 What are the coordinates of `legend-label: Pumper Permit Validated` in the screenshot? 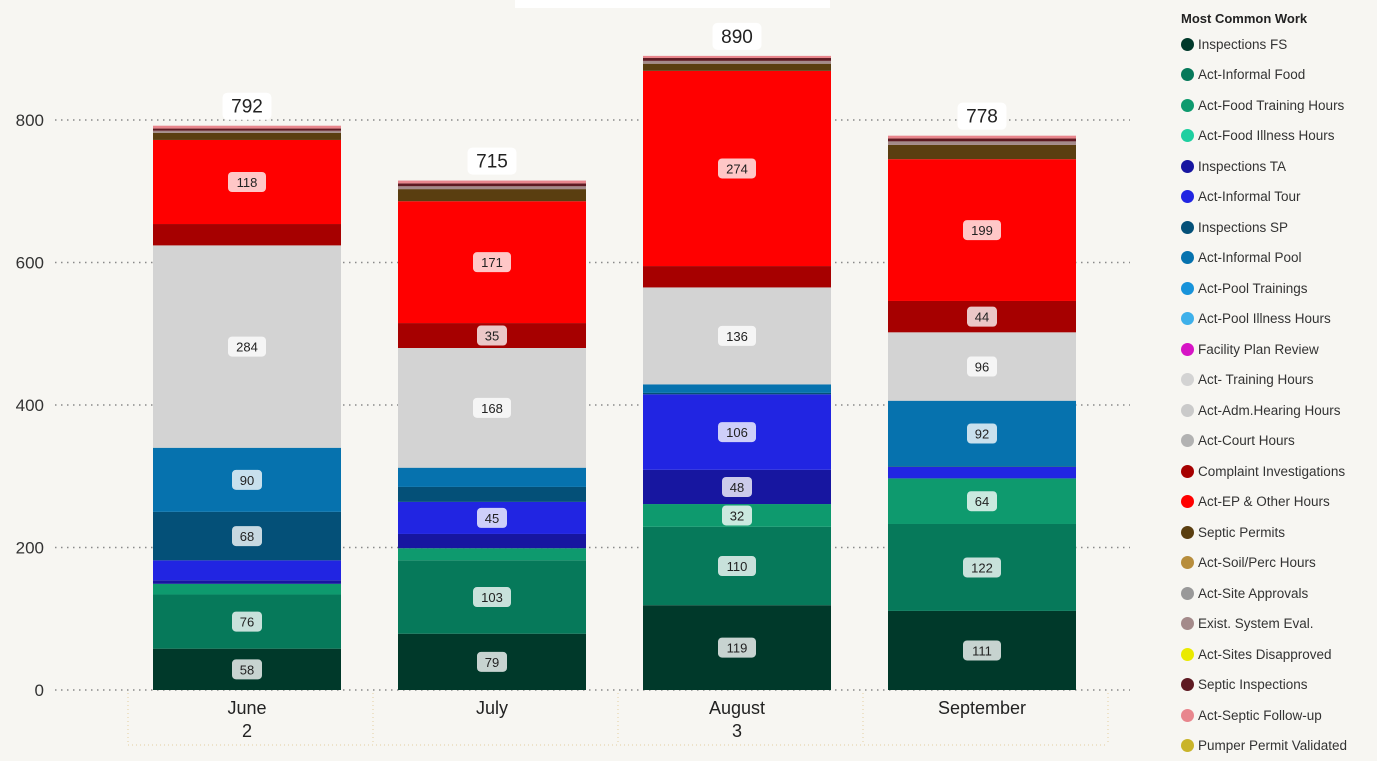 It's located at (1272, 745).